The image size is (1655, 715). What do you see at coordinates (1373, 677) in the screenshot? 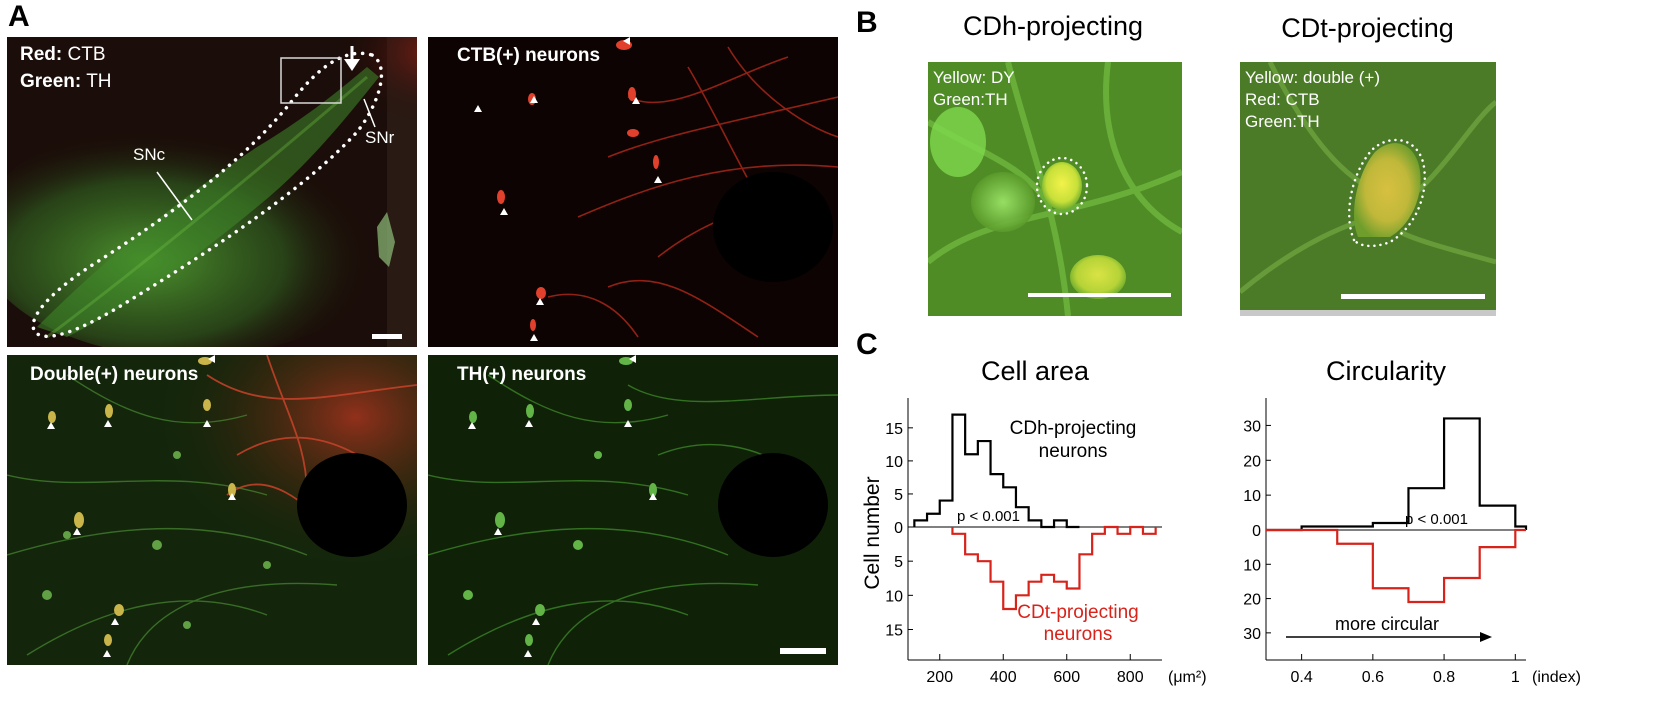
I see `circularity-xtick-label-0.6: 0.6` at bounding box center [1373, 677].